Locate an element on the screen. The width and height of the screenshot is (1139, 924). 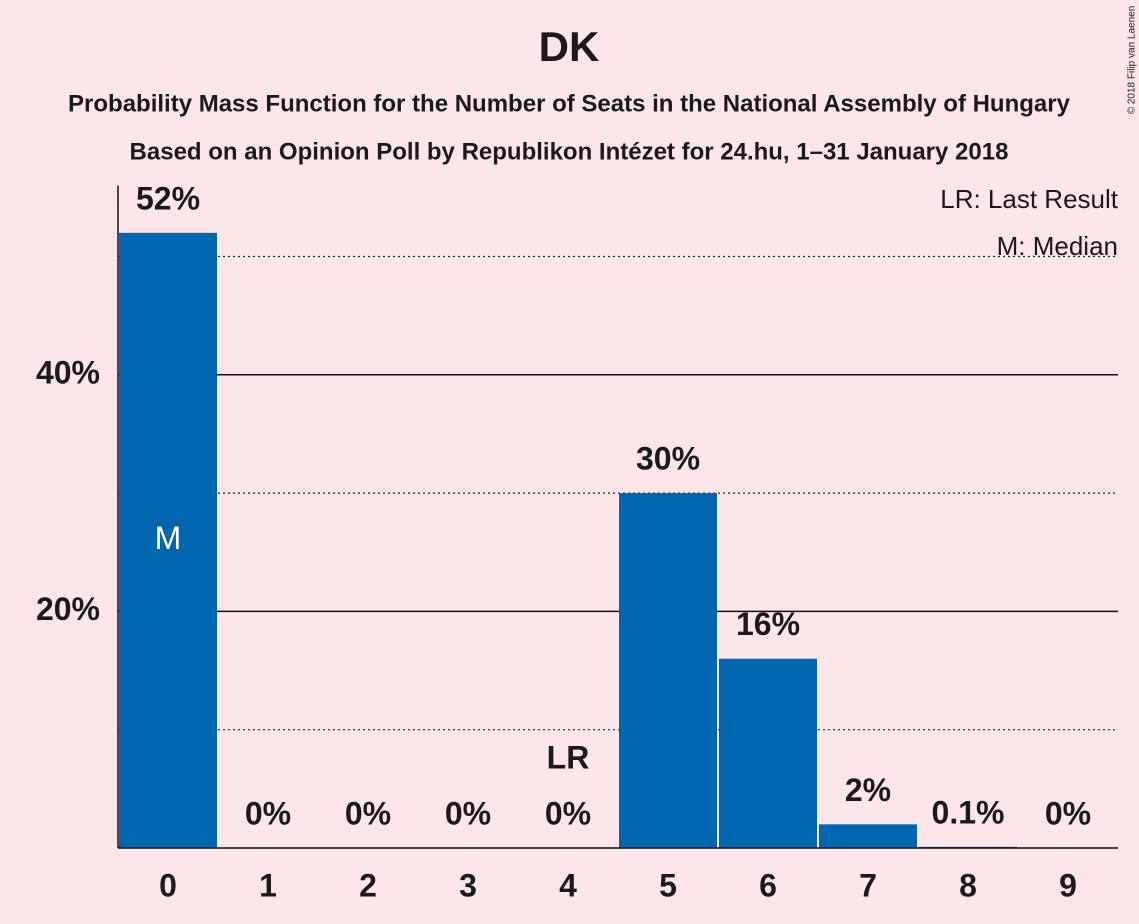
legend-entry: M: Median is located at coordinates (1057, 246).